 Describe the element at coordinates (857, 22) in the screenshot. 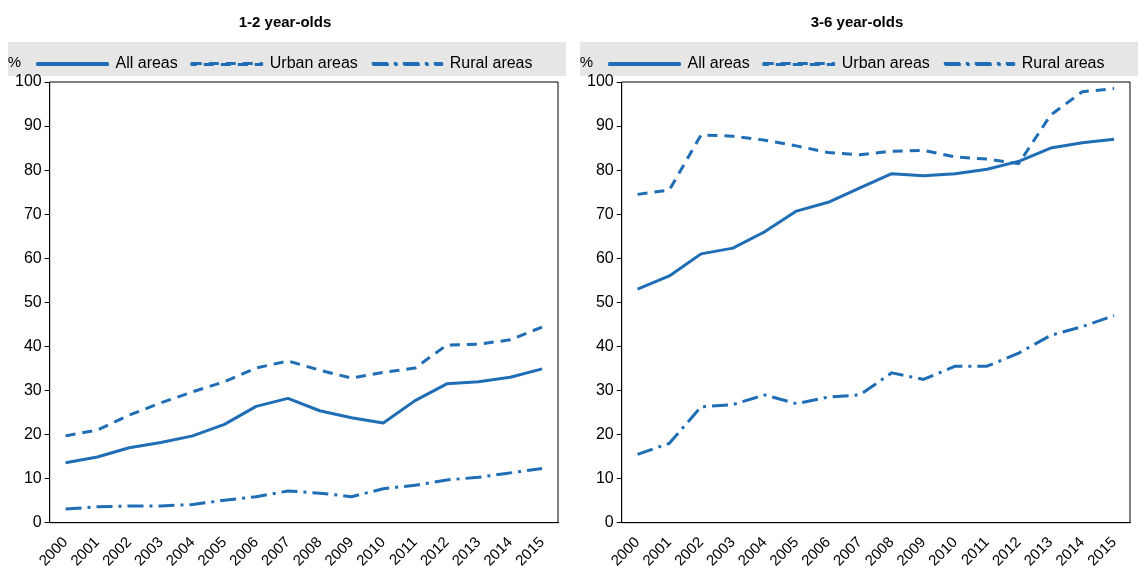

I see `chart-title: 3-6 year-olds` at that location.